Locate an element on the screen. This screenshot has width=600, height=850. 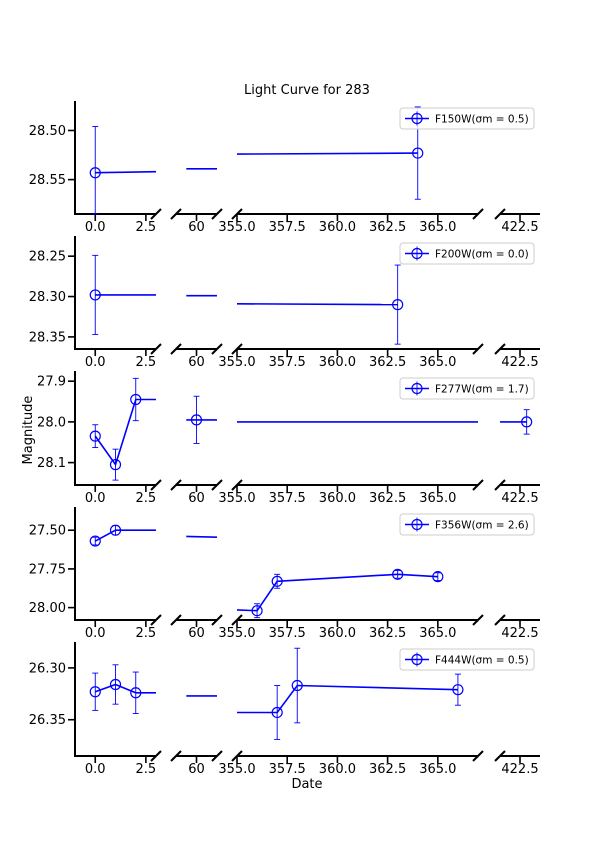
legend-label: F150W(σm = 0.5) is located at coordinates (482, 120).